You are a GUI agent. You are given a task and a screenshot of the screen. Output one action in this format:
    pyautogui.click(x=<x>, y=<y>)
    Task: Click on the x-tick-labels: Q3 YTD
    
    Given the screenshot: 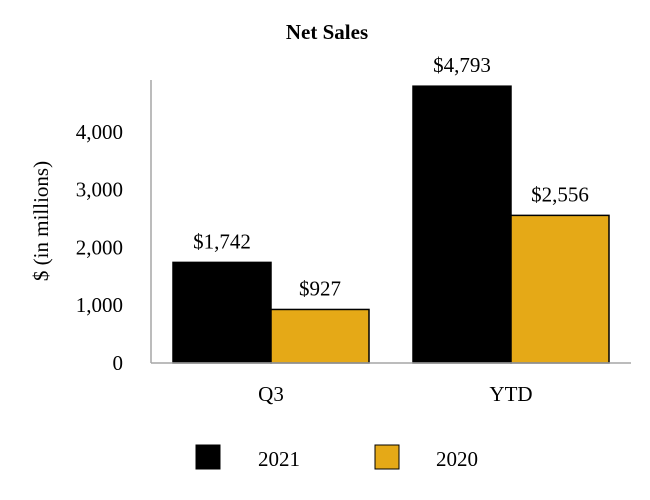 What is the action you would take?
    pyautogui.click(x=395, y=394)
    